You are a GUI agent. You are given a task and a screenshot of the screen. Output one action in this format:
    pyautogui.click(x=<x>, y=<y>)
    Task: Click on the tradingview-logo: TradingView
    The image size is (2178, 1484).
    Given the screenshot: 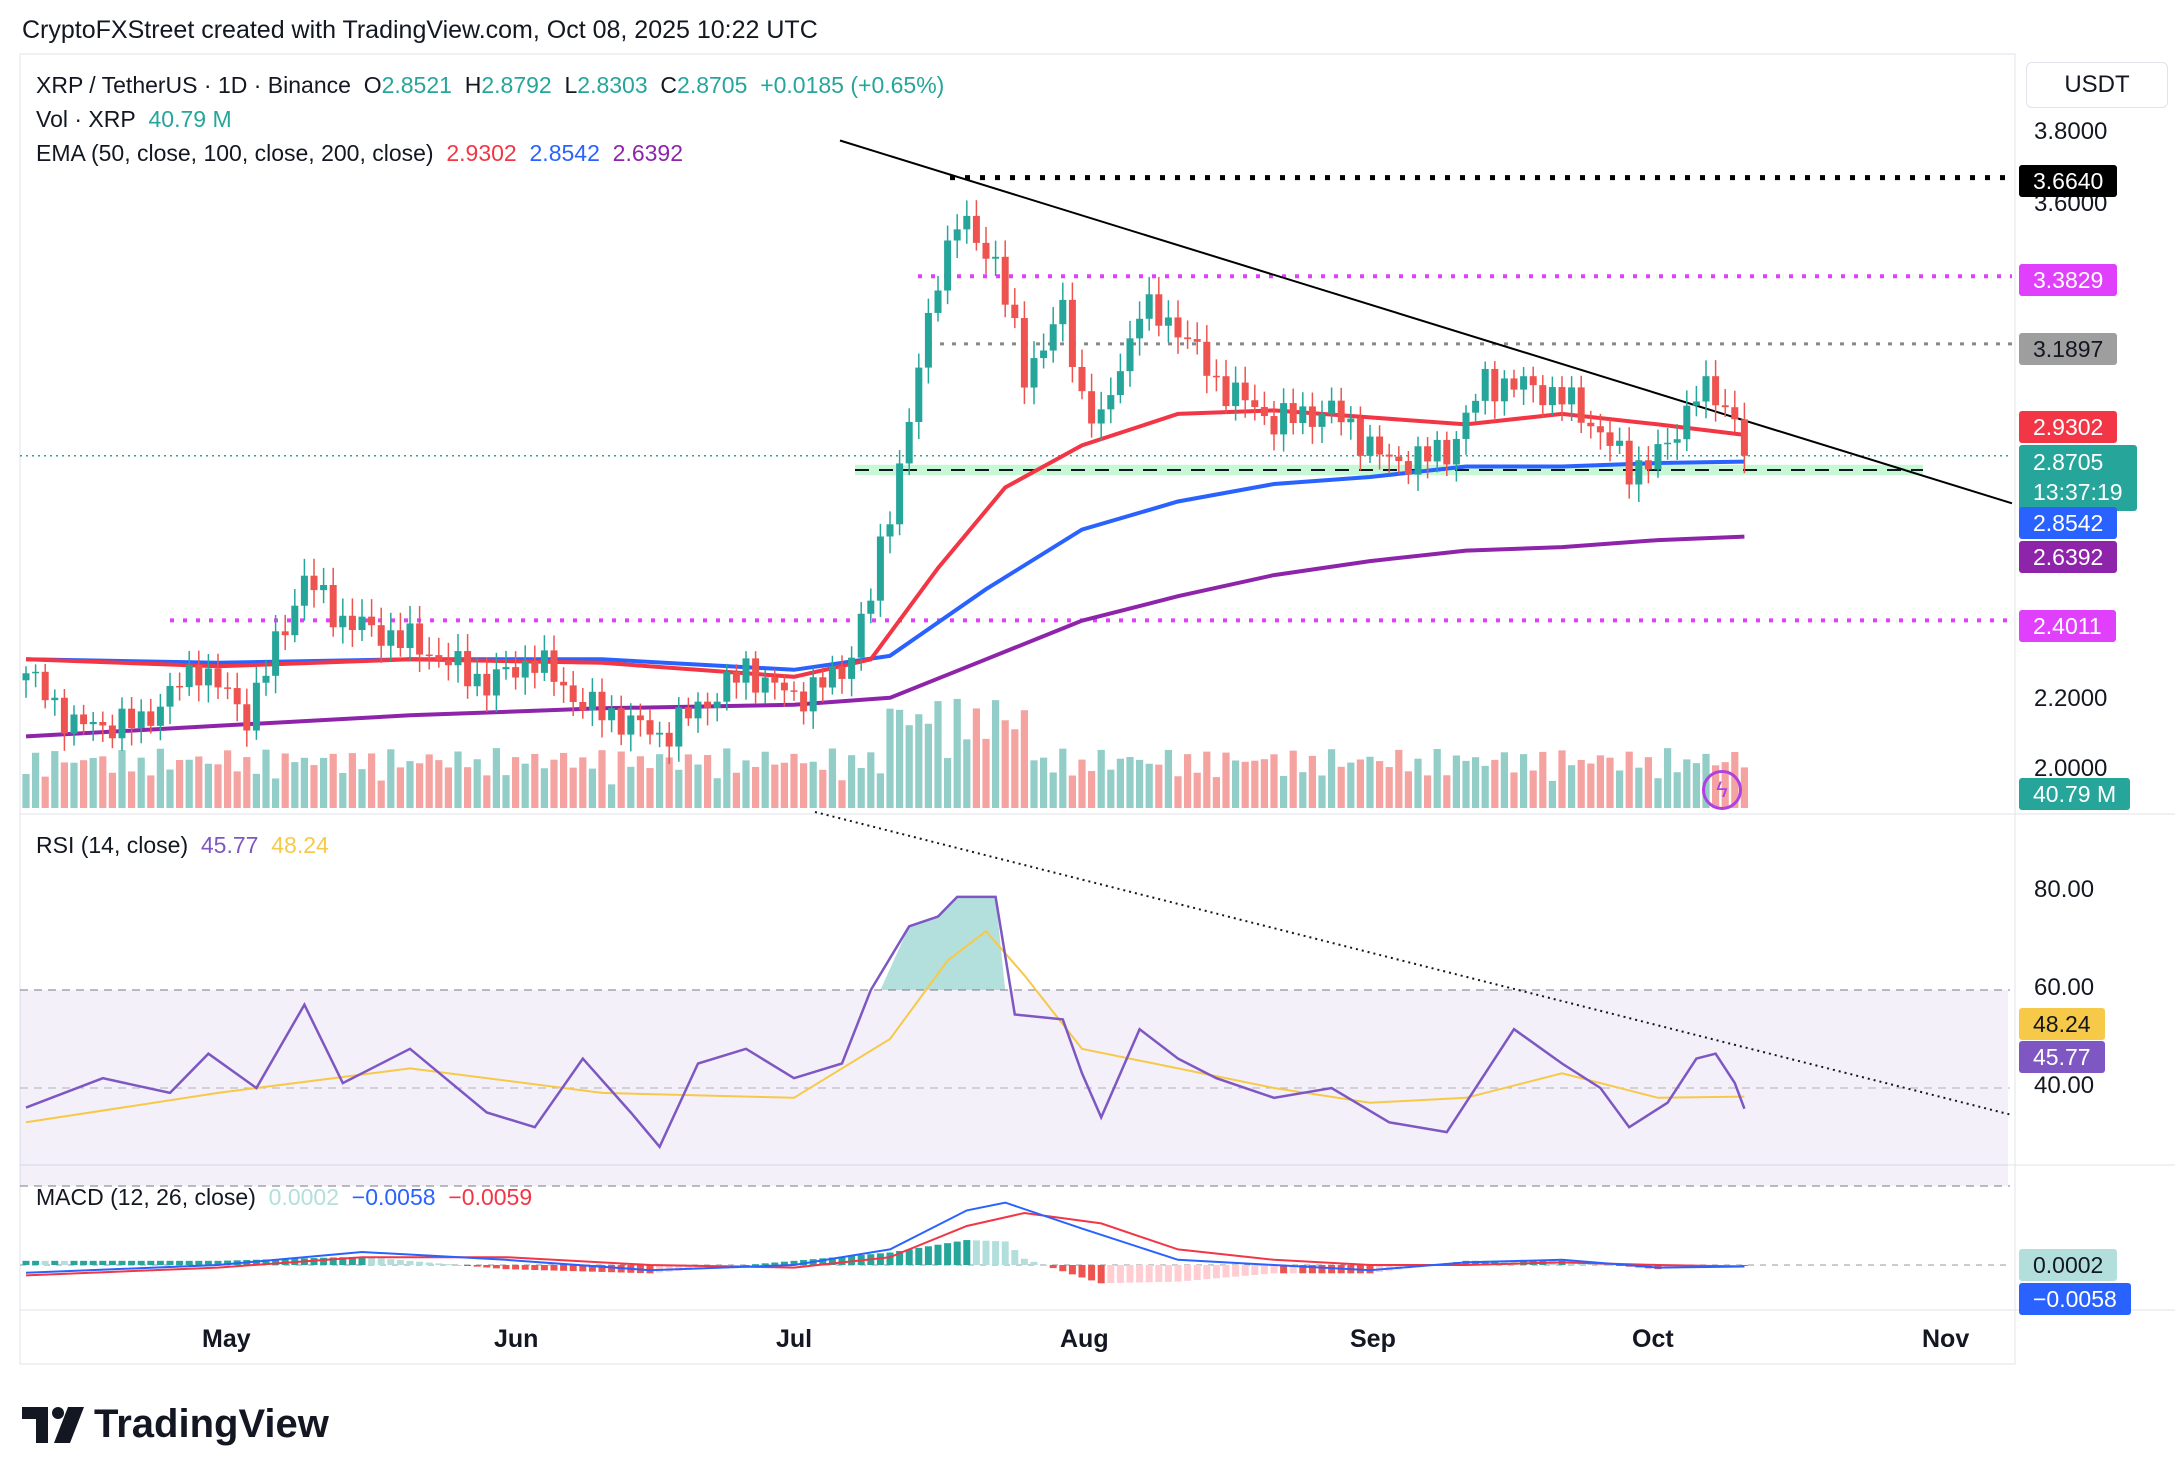 What is the action you would take?
    pyautogui.click(x=175, y=1424)
    